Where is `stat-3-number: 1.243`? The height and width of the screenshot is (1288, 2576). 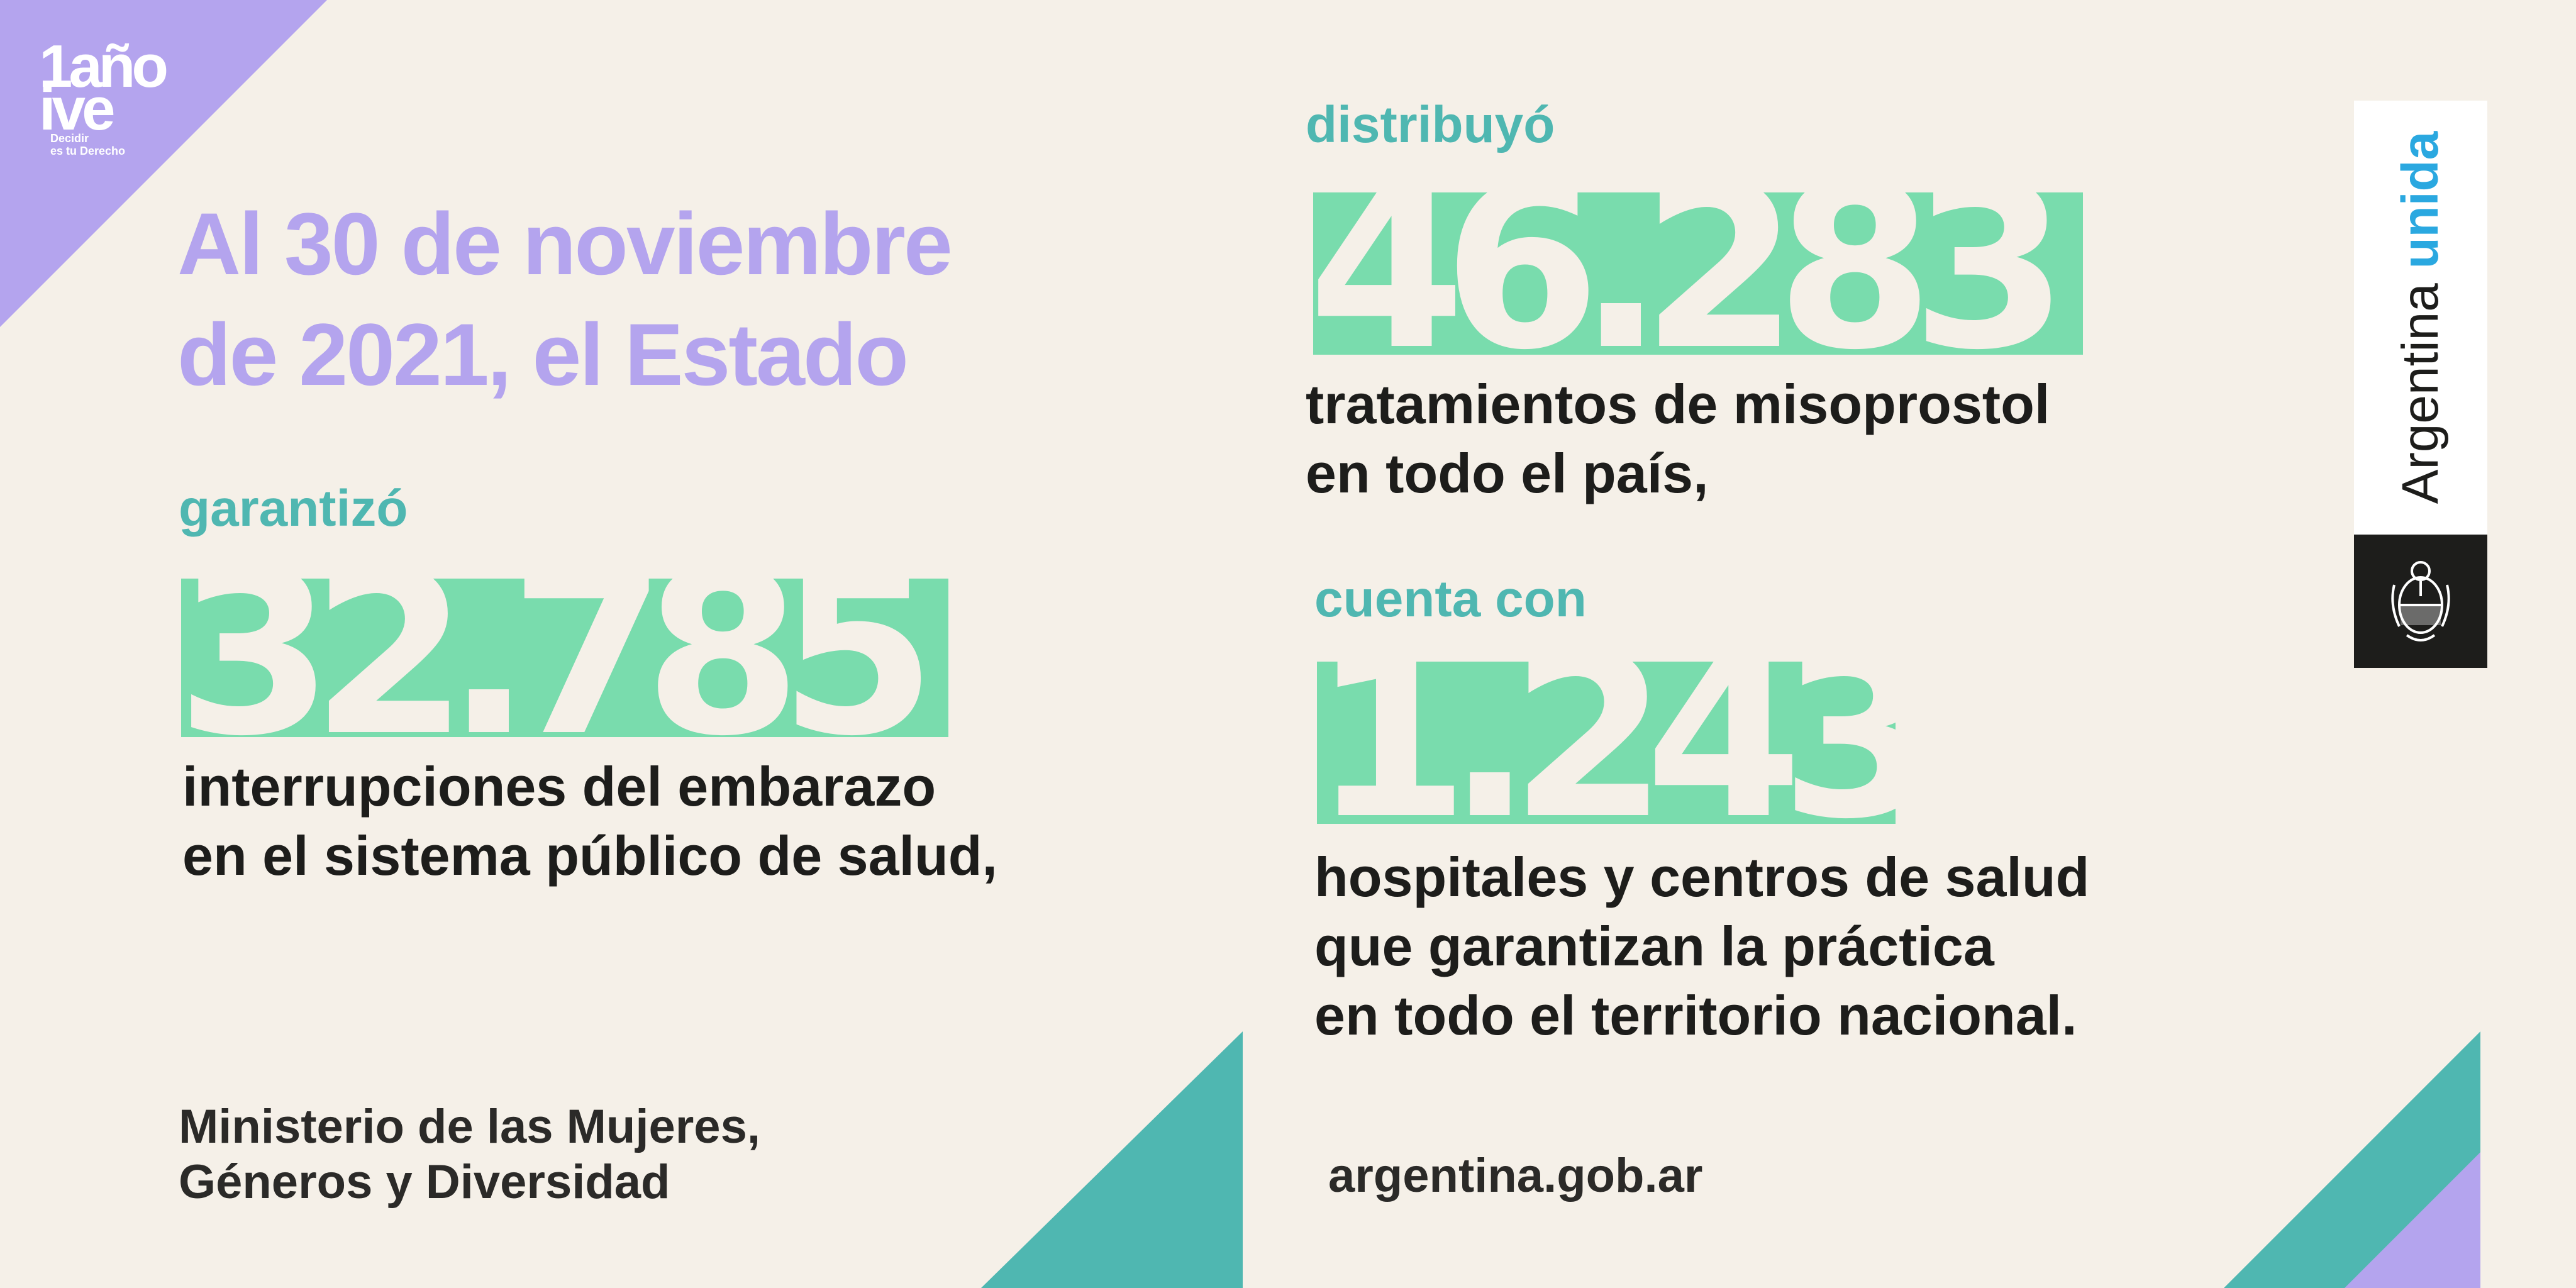
stat-3-number: 1.243 is located at coordinates (1606, 743).